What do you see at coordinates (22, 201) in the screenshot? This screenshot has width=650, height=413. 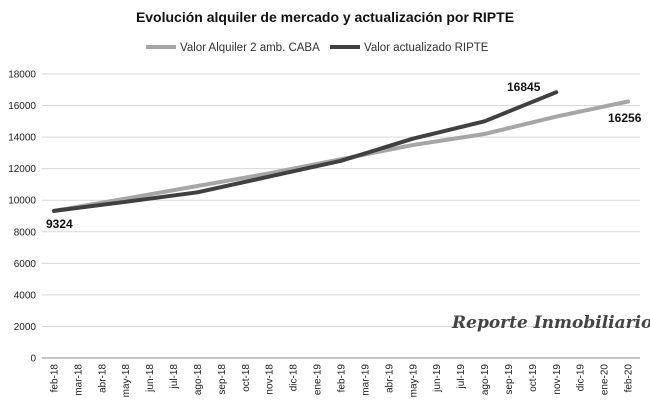 I see `y-tick-label: 10000` at bounding box center [22, 201].